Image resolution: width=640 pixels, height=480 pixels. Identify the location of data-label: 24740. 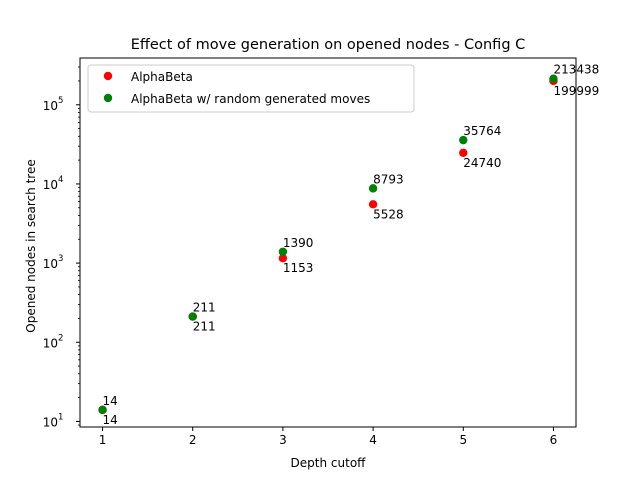
(482, 163).